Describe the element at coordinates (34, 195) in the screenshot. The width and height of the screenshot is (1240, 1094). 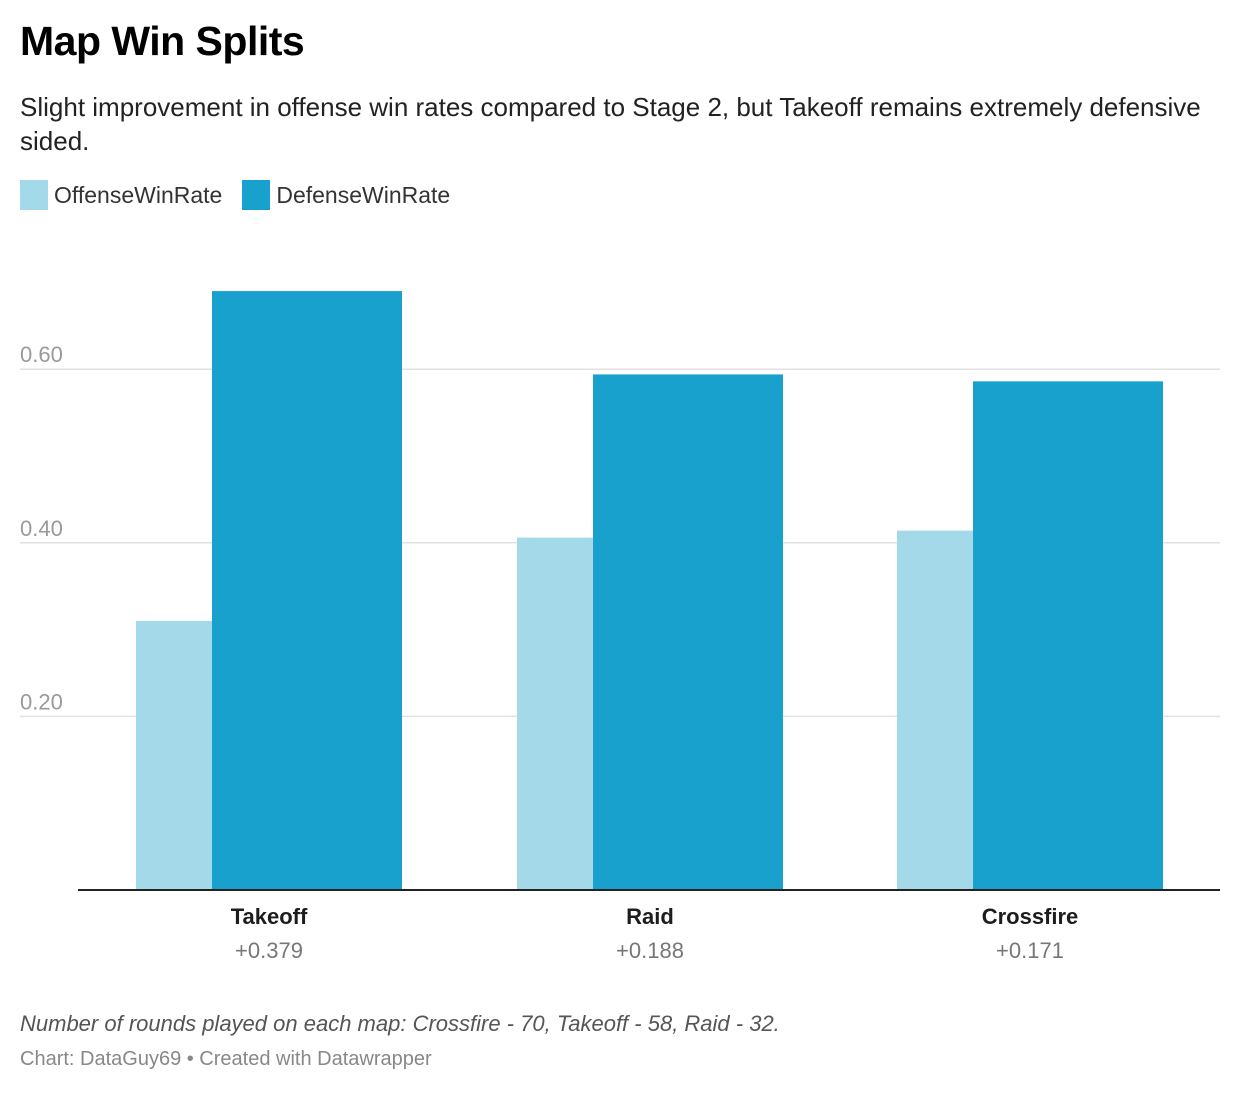
I see `legend-swatch-offense` at that location.